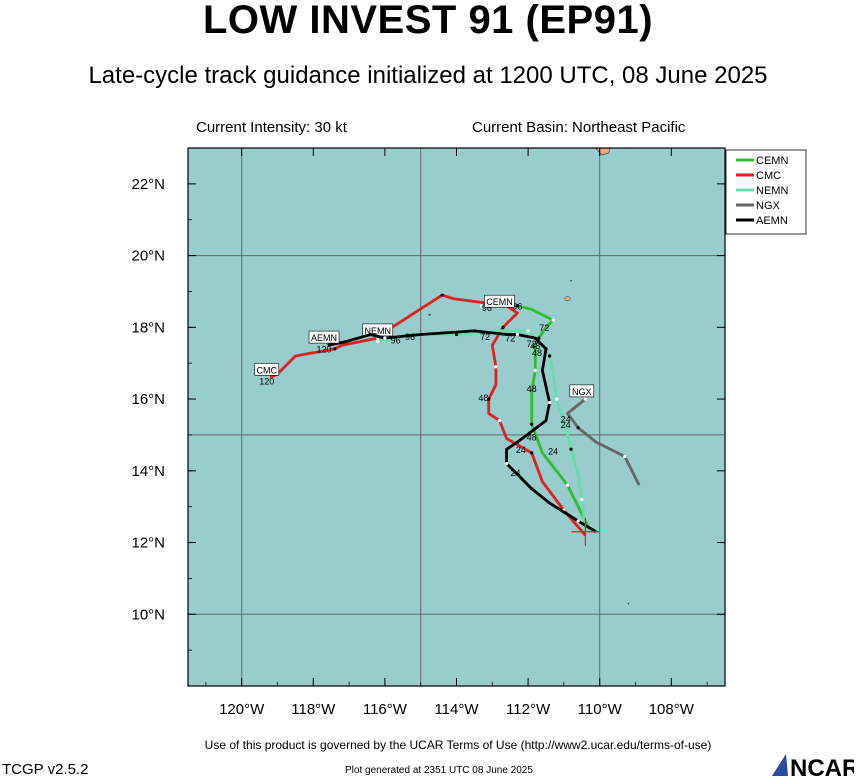 The width and height of the screenshot is (856, 780). What do you see at coordinates (148, 327) in the screenshot?
I see `y-tick-label: 18°N` at bounding box center [148, 327].